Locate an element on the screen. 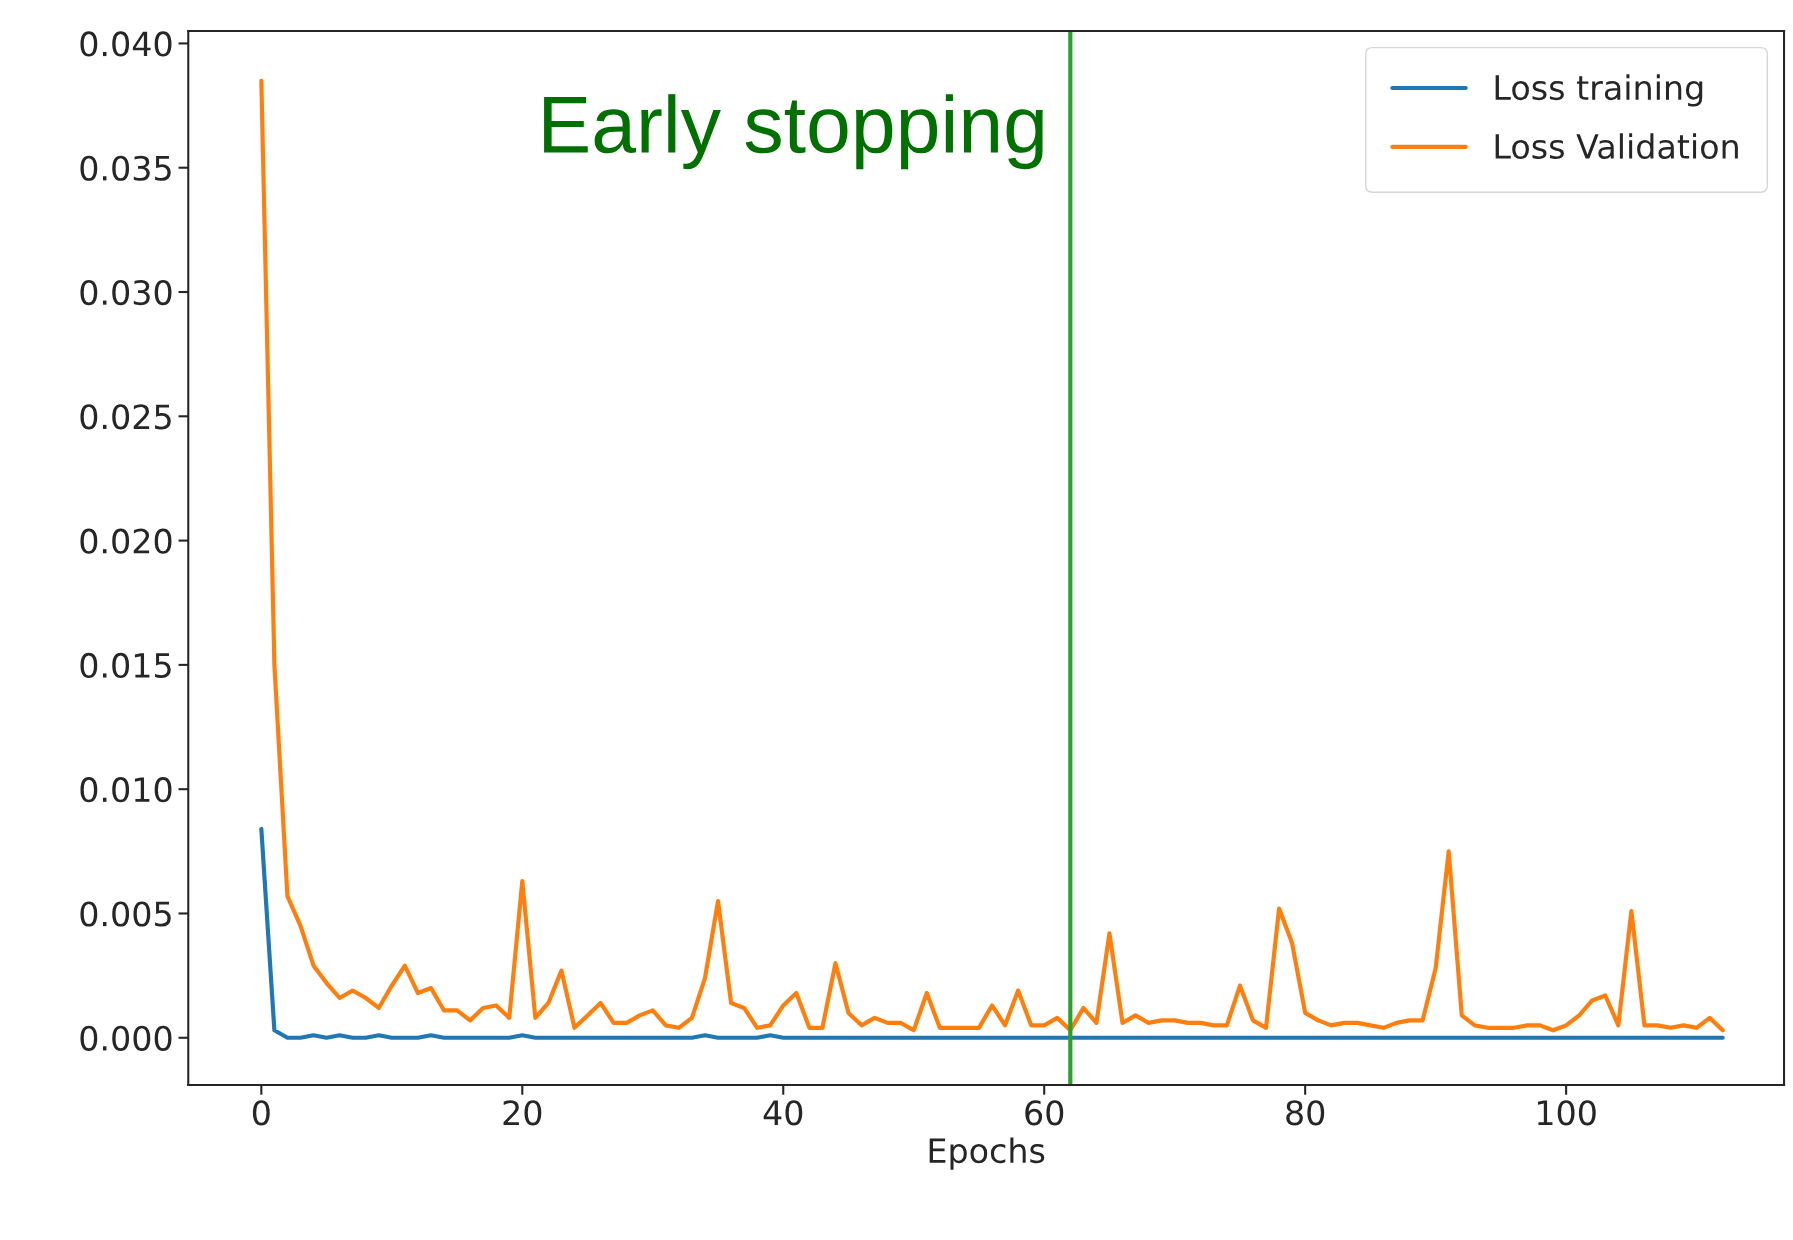 Image resolution: width=1793 pixels, height=1240 pixels. line-series is located at coordinates (992, 933).